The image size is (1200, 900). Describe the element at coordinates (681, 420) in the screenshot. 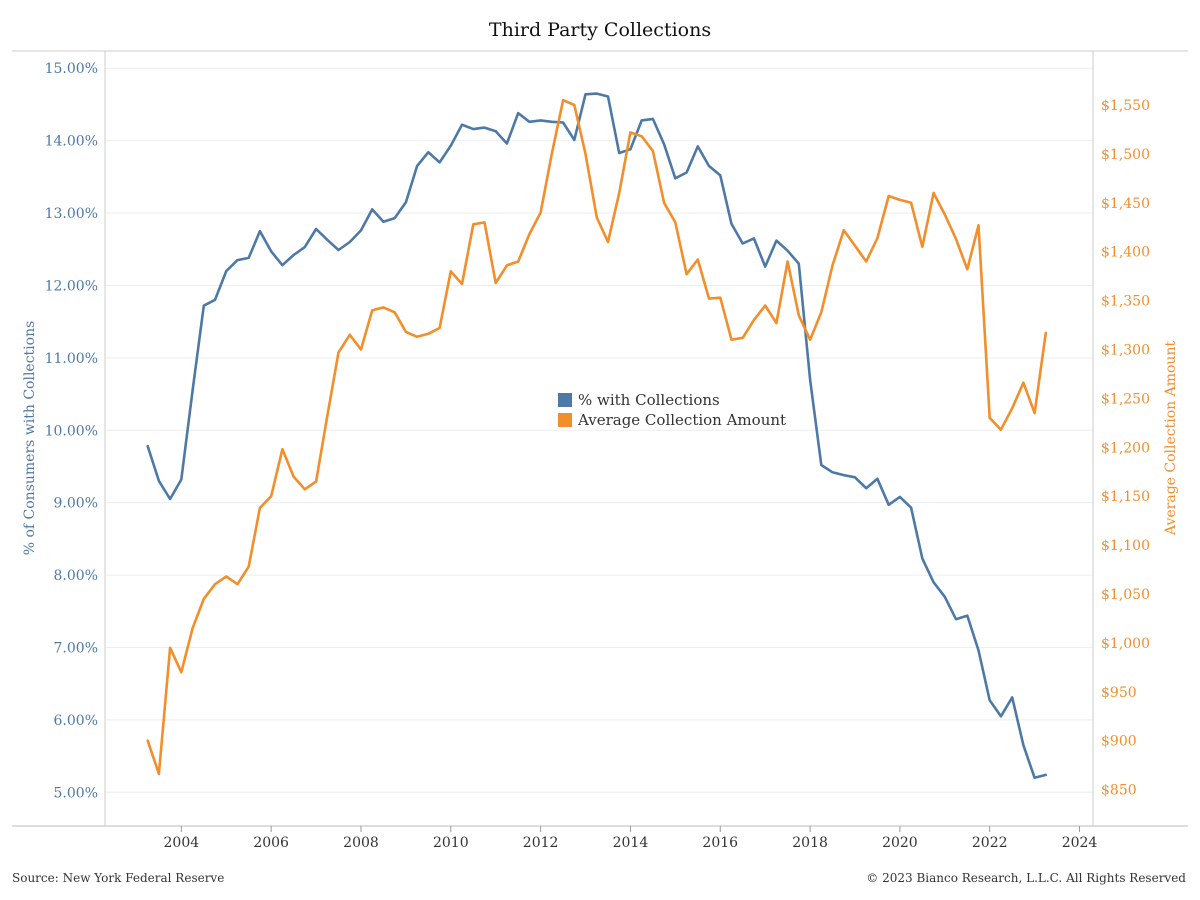

I see `legend-label-amount: Average Collection Amount` at that location.